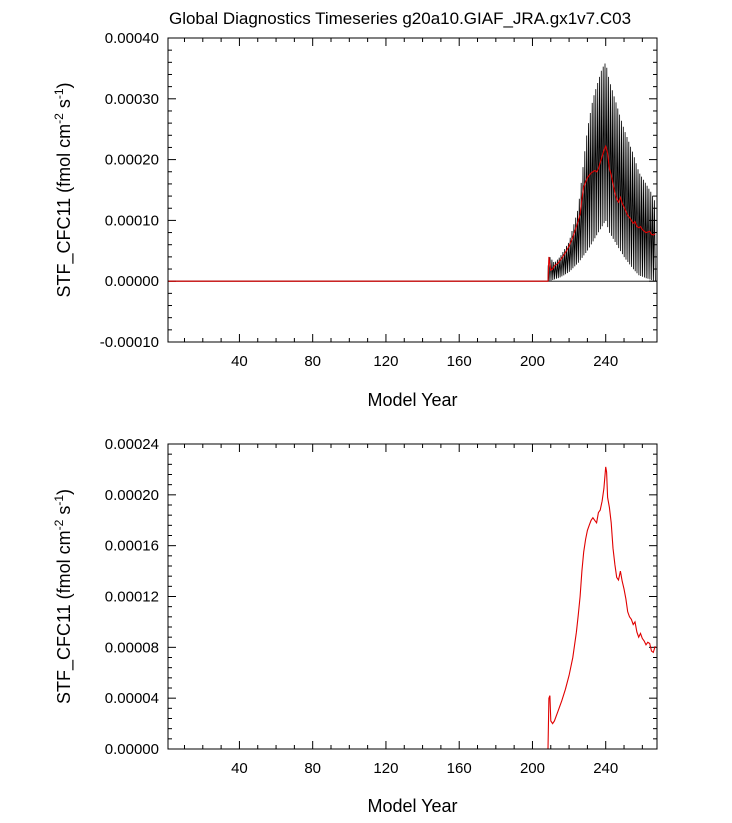 The height and width of the screenshot is (823, 732). Describe the element at coordinates (132, 99) in the screenshot. I see `y-tick-label: 0.00030` at that location.